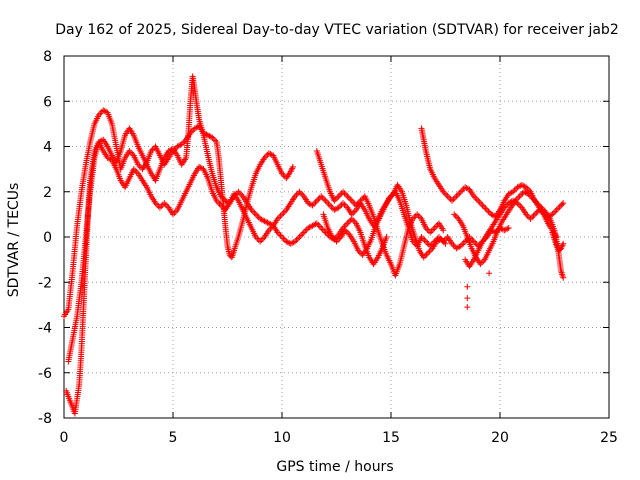  What do you see at coordinates (500, 438) in the screenshot?
I see `x-tick-label: 20` at bounding box center [500, 438].